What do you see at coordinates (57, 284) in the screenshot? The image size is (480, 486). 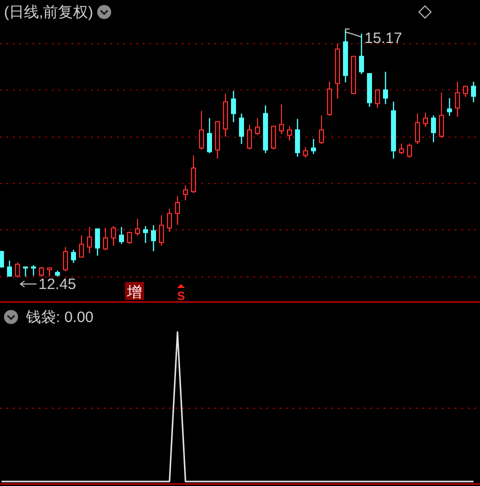 I see `annotation: 12.45` at bounding box center [57, 284].